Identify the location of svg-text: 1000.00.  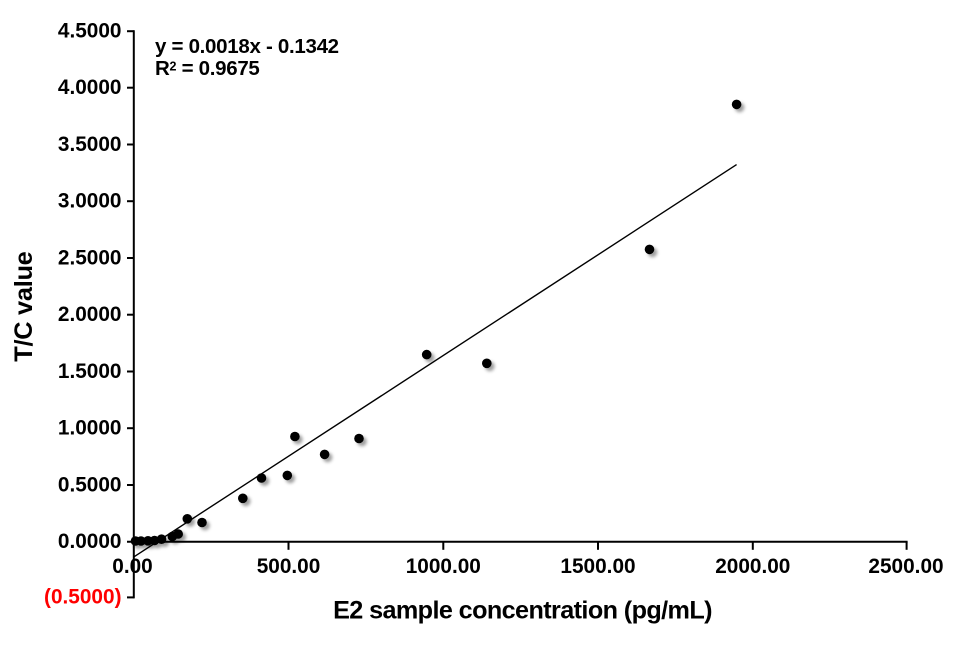
(443, 566).